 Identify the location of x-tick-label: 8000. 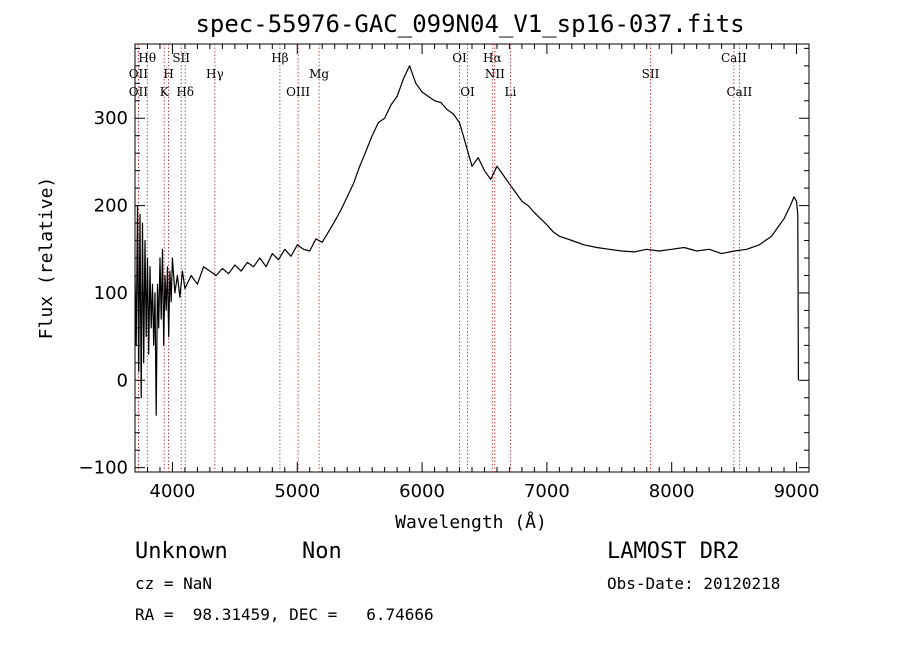
(672, 491).